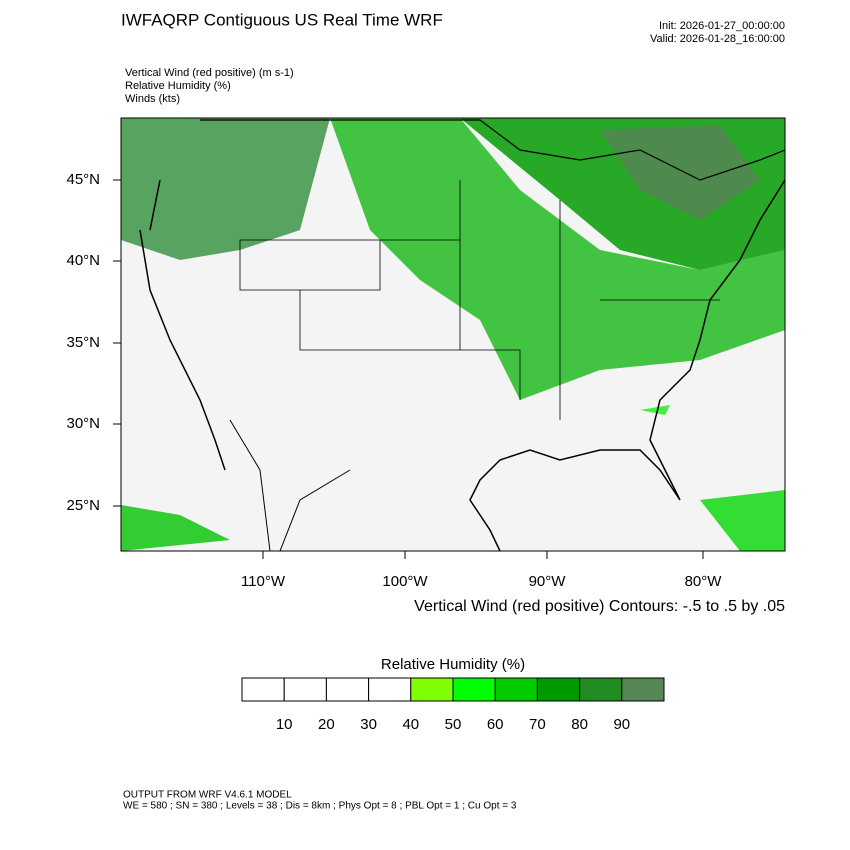 This screenshot has height=850, width=850. Describe the element at coordinates (405, 581) in the screenshot. I see `lon-label: 100°W` at that location.